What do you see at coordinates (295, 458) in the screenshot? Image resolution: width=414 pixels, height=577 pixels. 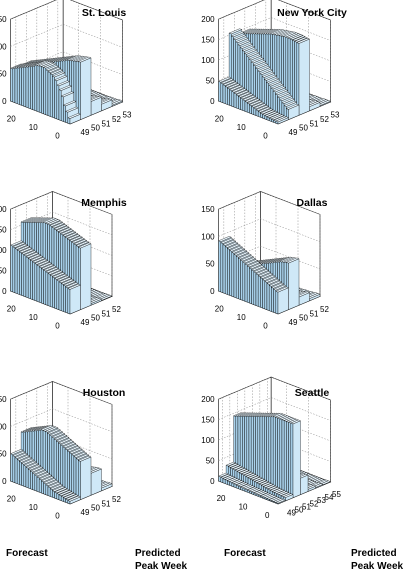 I see `bar-51-f0` at bounding box center [295, 458].